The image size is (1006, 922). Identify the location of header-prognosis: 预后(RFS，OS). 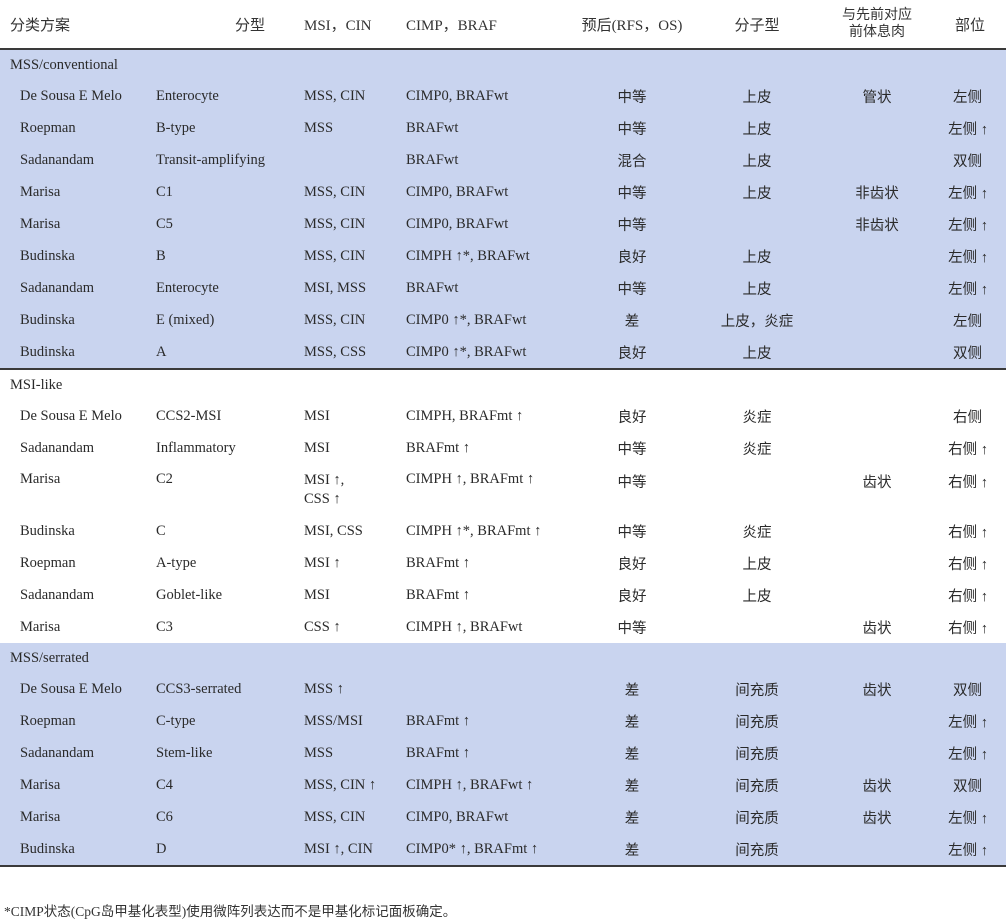
(632, 25).